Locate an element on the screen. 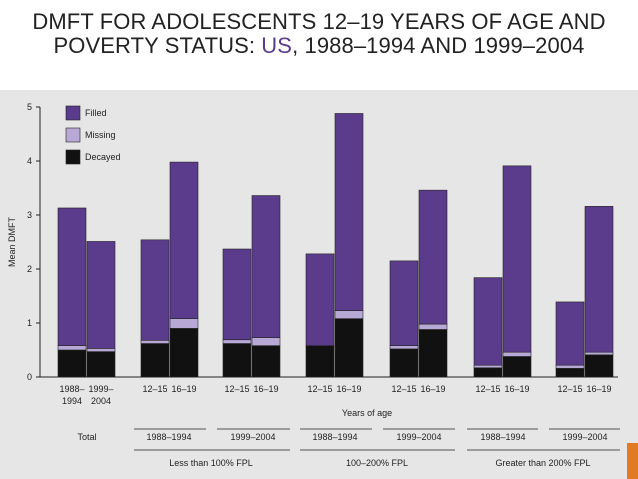  y-axis-title: Mean DMFT is located at coordinates (12, 242).